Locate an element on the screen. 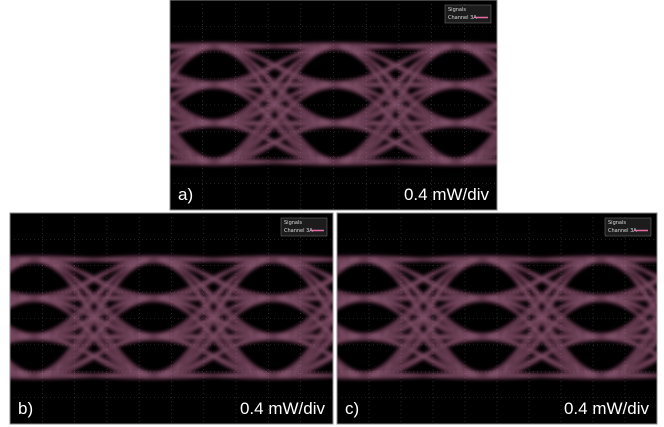 This screenshot has width=664, height=427. panel-label: a) is located at coordinates (185, 194).